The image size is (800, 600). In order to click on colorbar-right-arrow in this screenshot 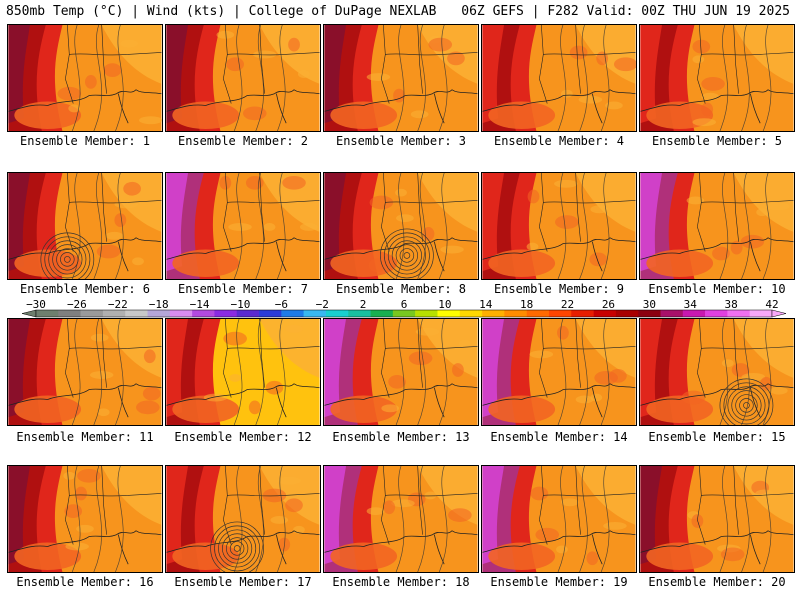, I will do `click(778, 313)`.